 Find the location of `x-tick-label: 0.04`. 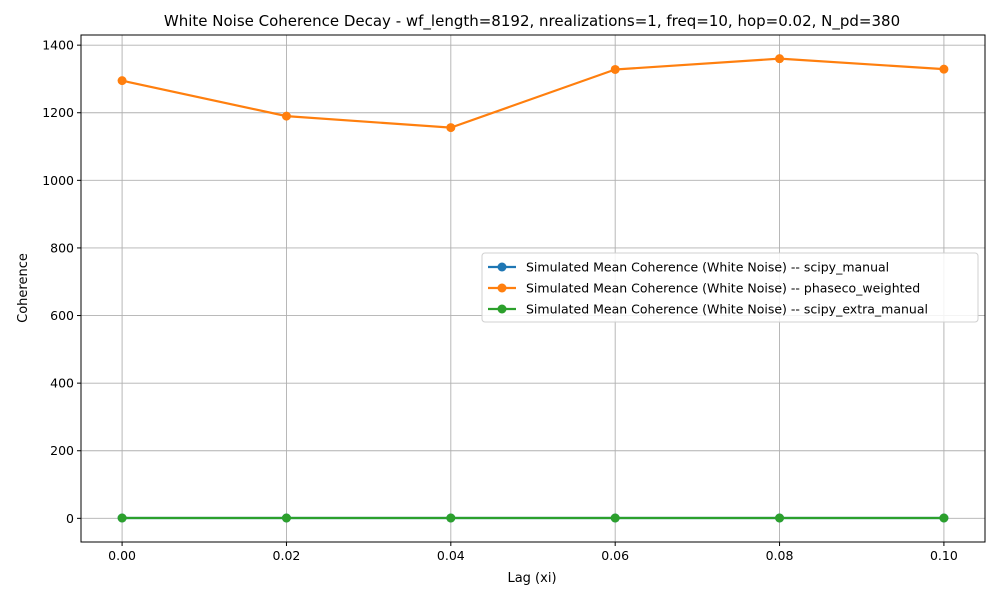

x-tick-label: 0.04 is located at coordinates (451, 555).